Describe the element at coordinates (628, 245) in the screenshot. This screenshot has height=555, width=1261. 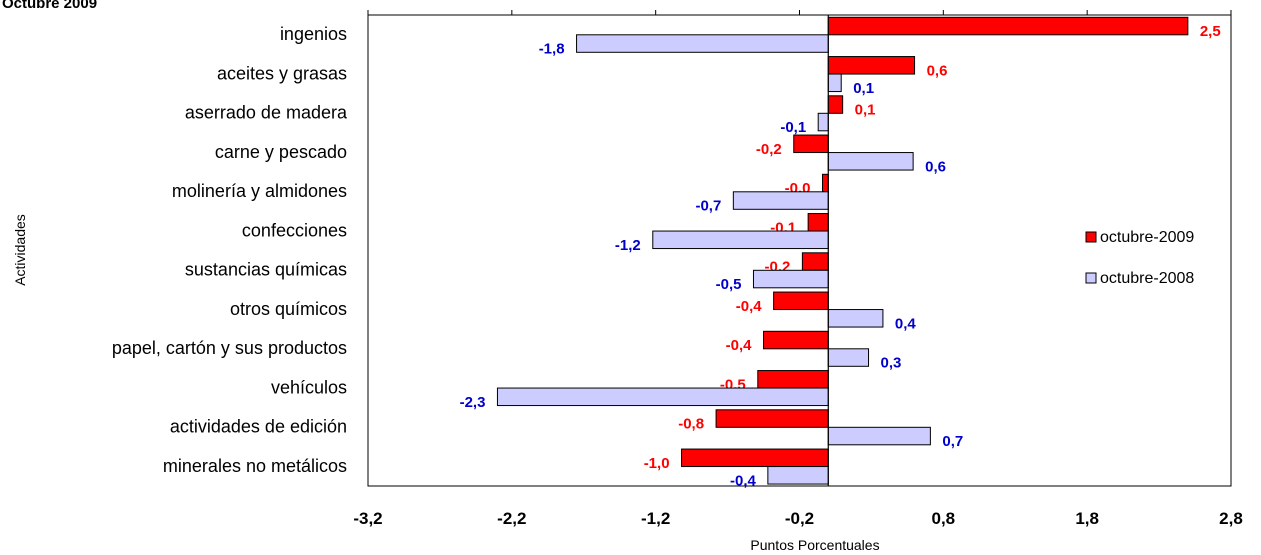
I see `data-label: -1,2` at that location.